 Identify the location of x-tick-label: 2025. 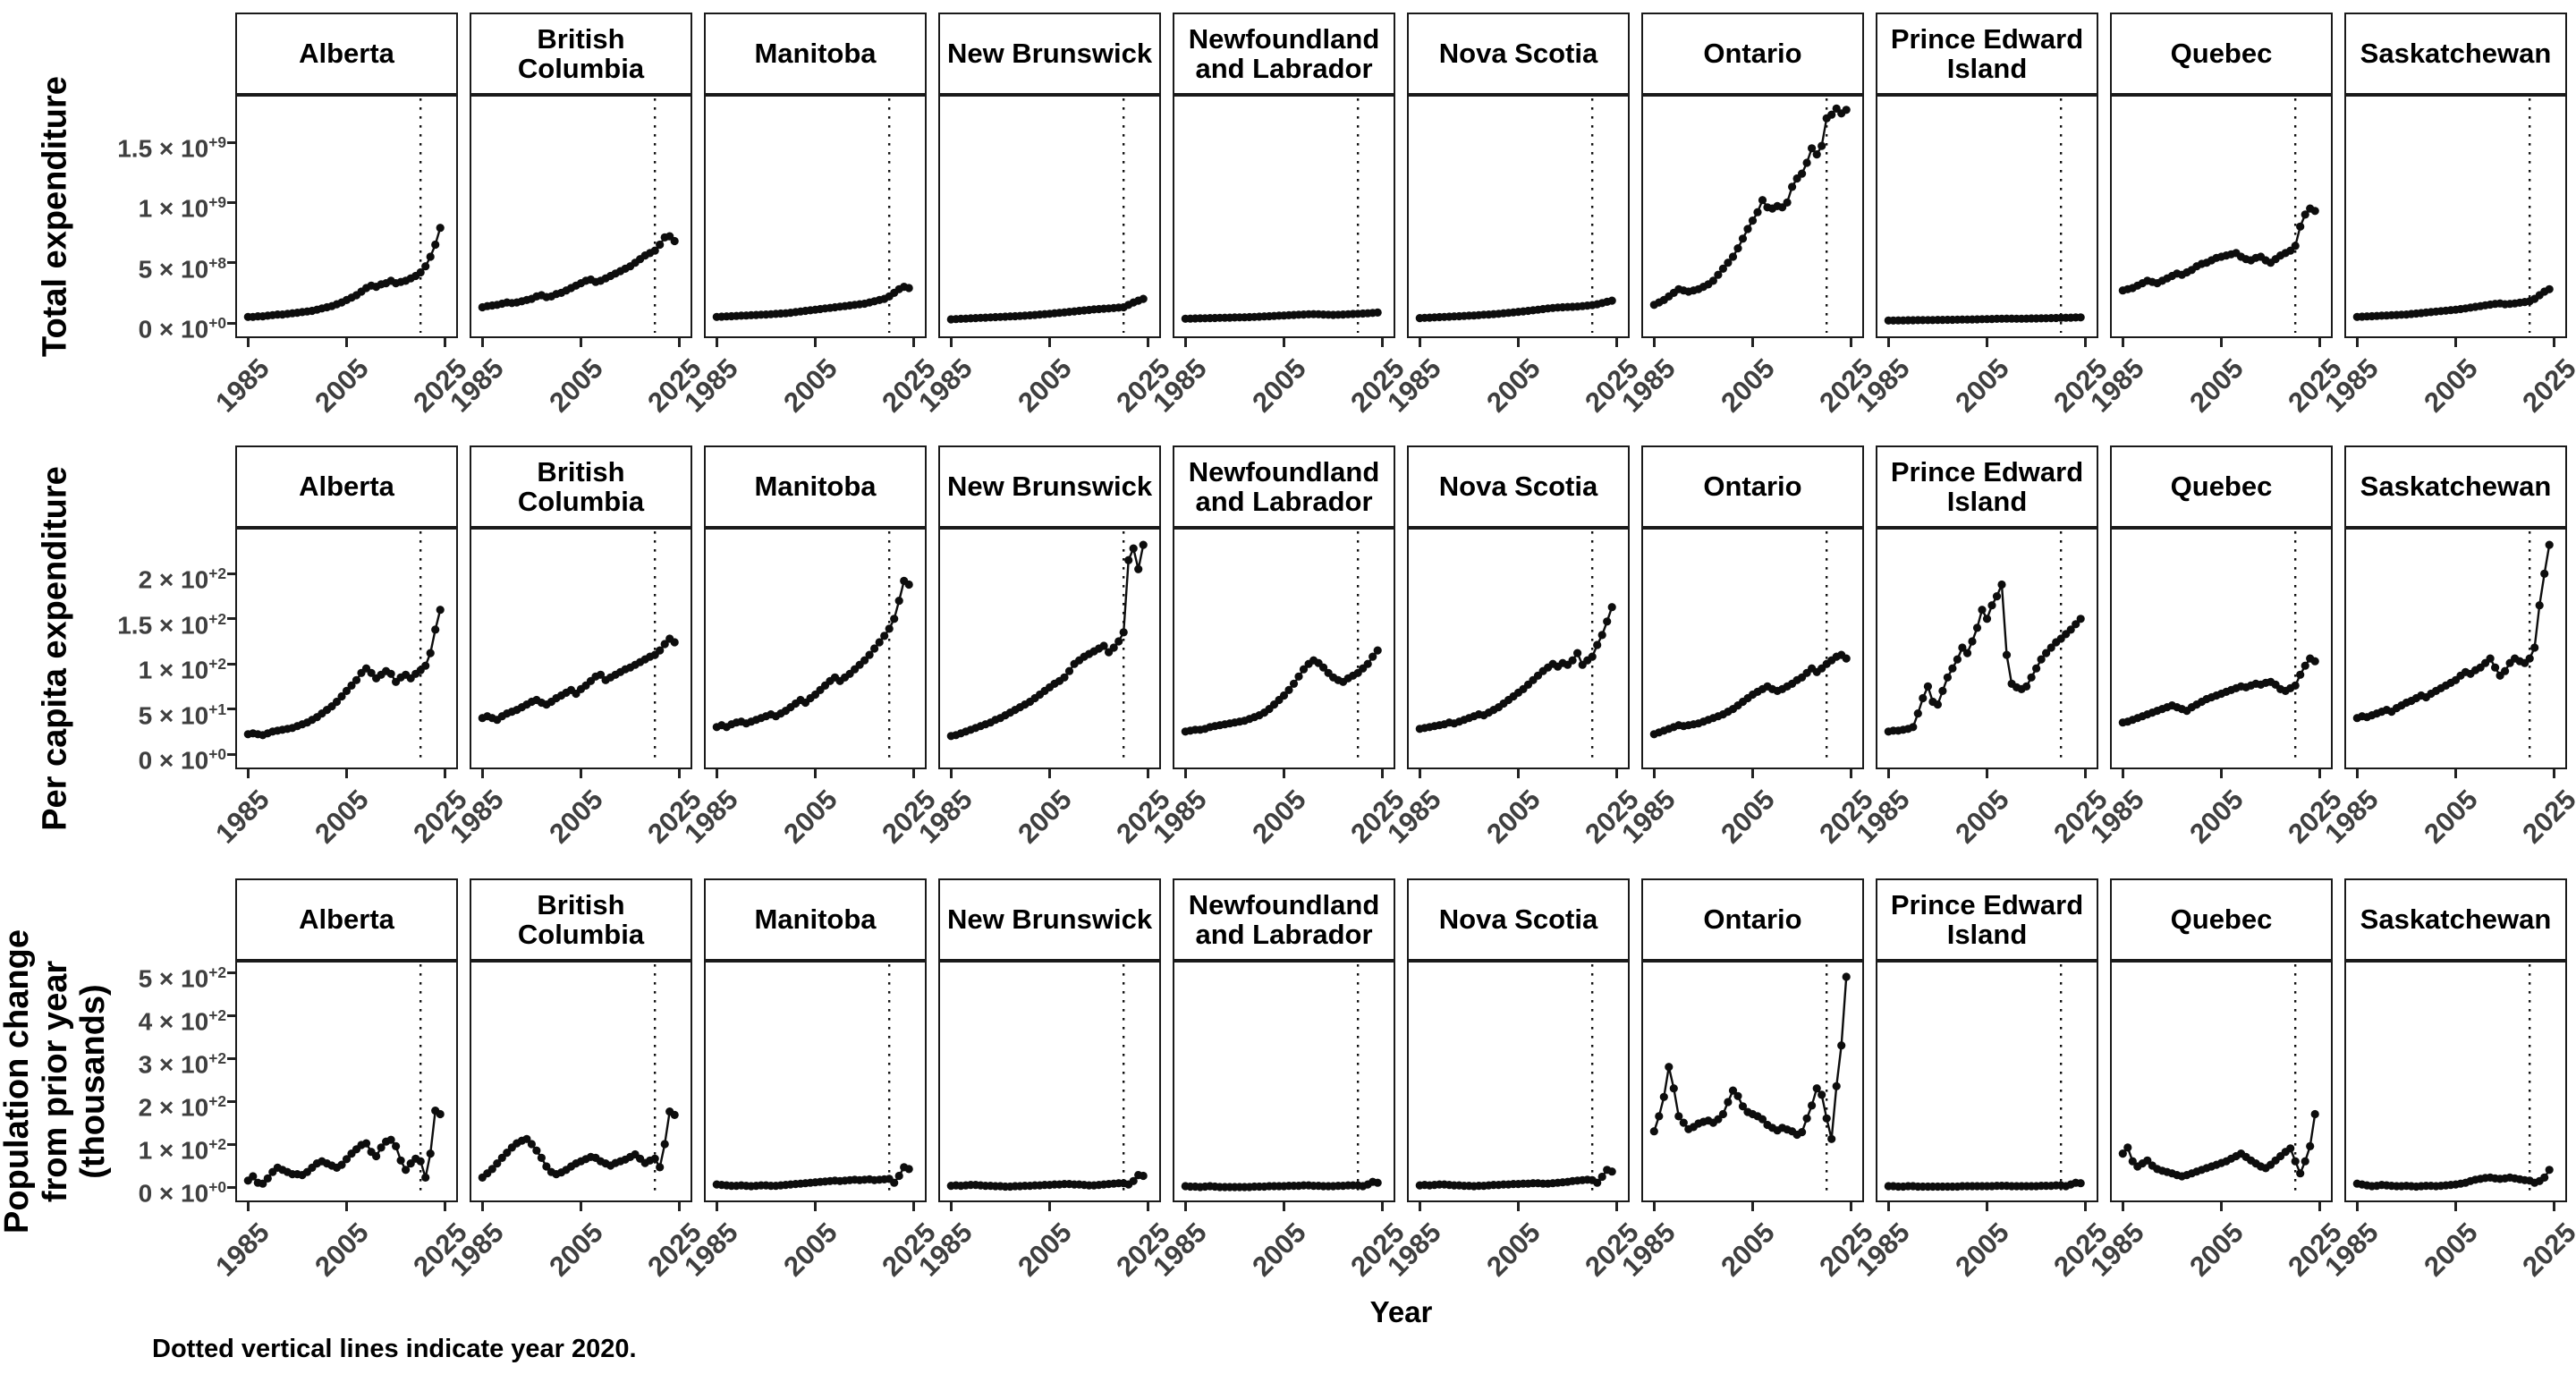
(2545, 817).